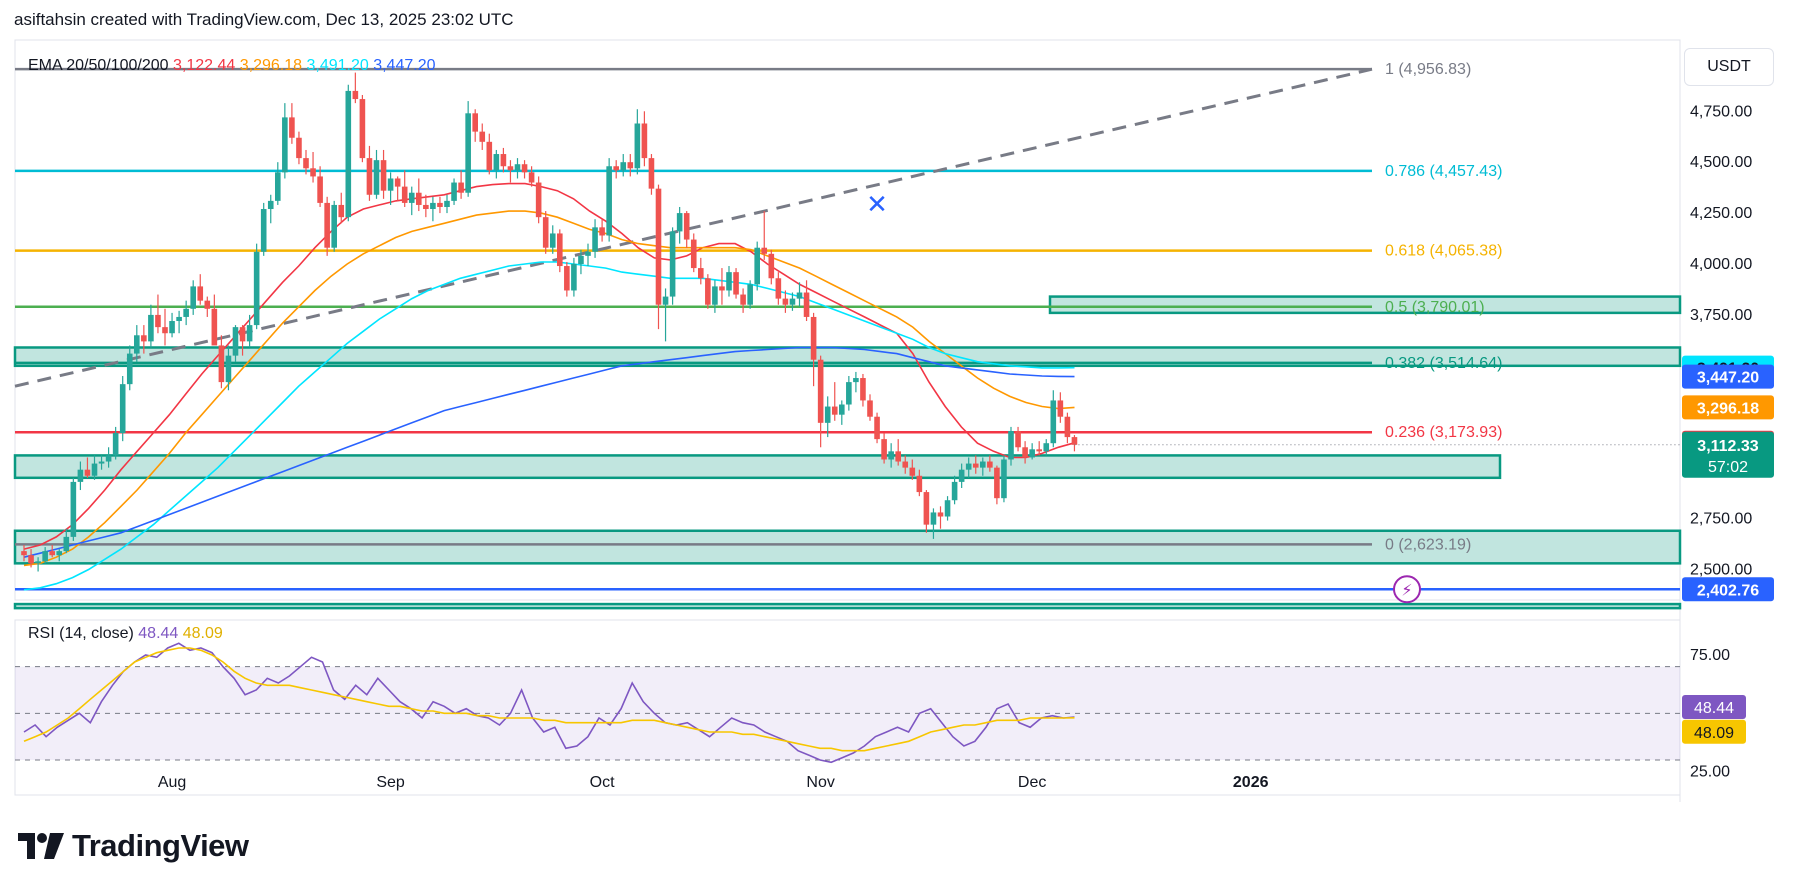 The image size is (1793, 891). Describe the element at coordinates (1443, 251) in the screenshot. I see `fib-level-label: 0.618 (4,065.38)` at that location.